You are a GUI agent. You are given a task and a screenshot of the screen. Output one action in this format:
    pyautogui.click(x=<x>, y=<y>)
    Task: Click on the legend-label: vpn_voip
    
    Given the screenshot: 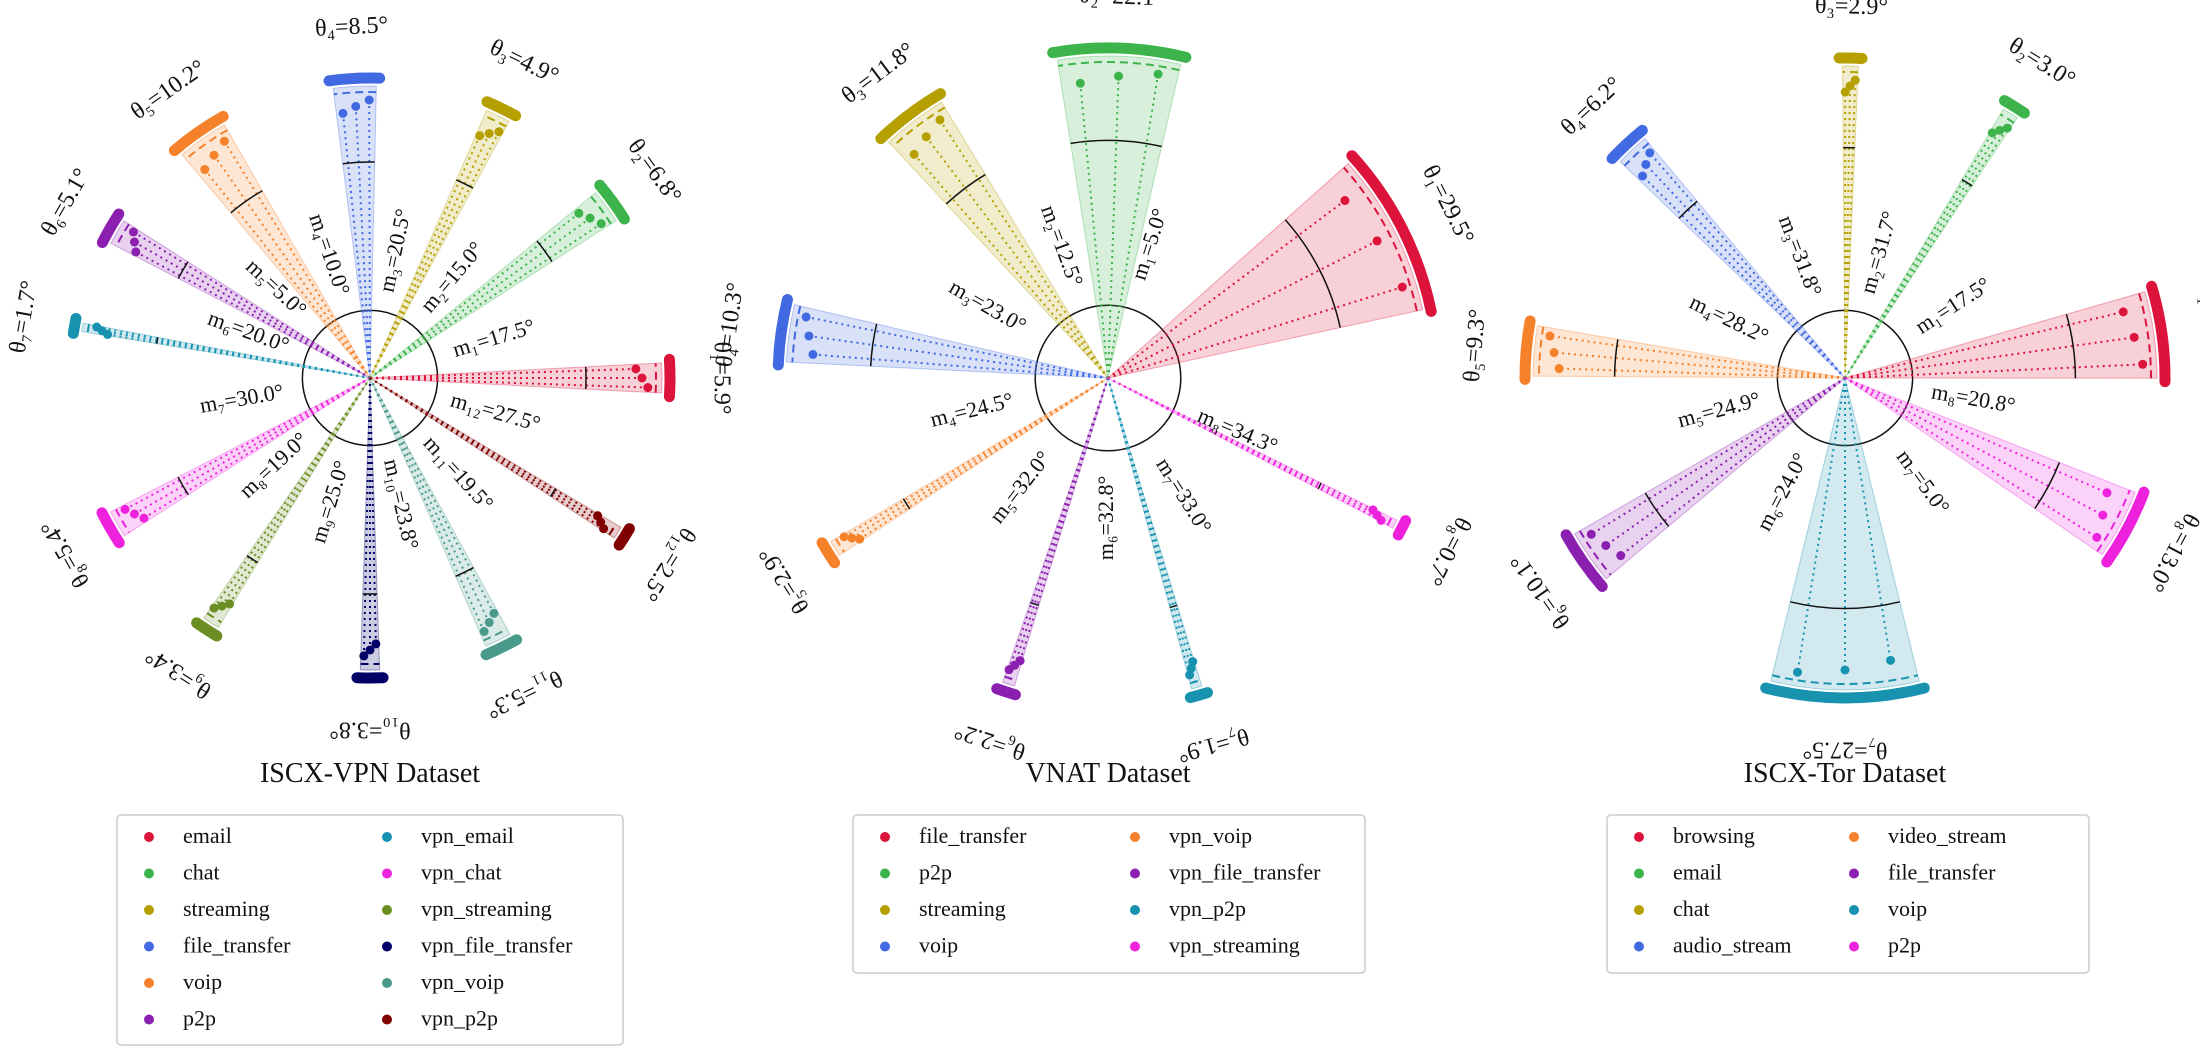 What is the action you would take?
    pyautogui.click(x=462, y=981)
    